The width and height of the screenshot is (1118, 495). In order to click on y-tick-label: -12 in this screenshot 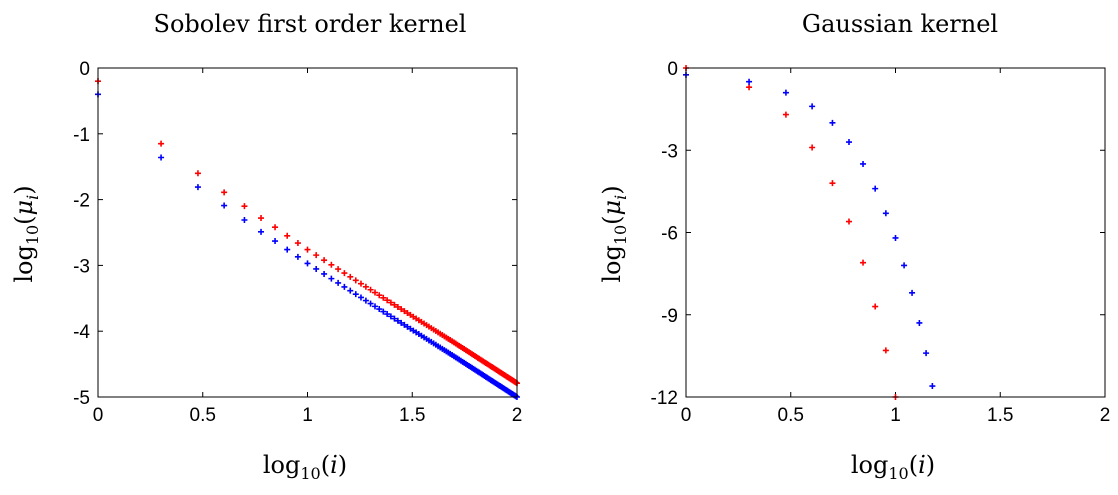, I will do `click(664, 398)`.